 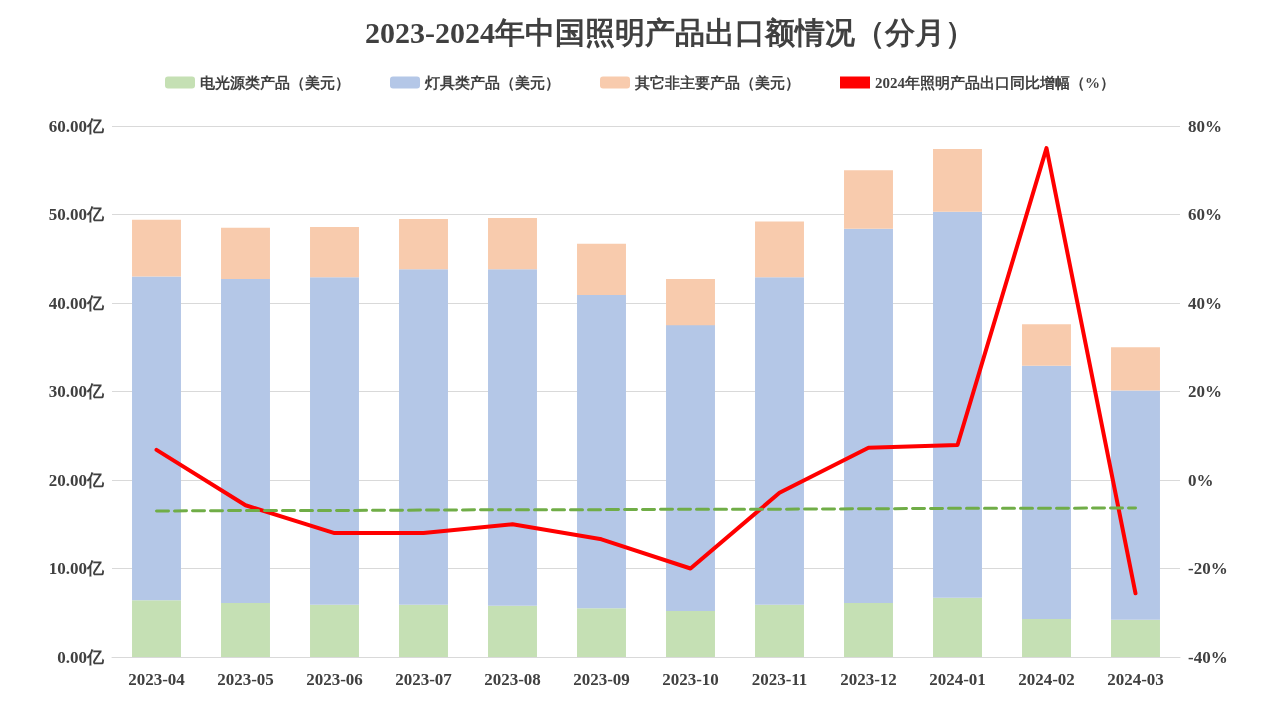 I want to click on y-tick-label: 0.00亿, so click(x=81, y=657).